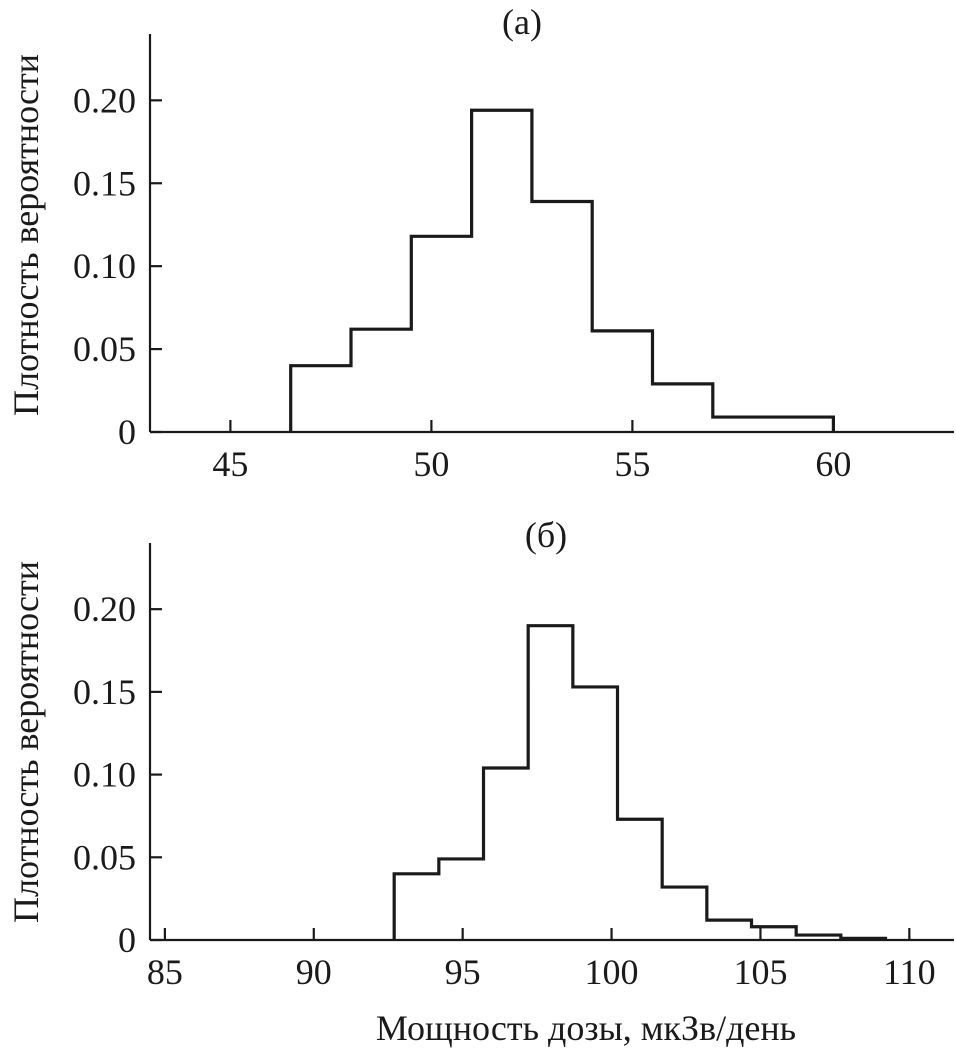 This screenshot has height=1053, width=956. I want to click on panel-b-x-tick-label: 110, so click(909, 972).